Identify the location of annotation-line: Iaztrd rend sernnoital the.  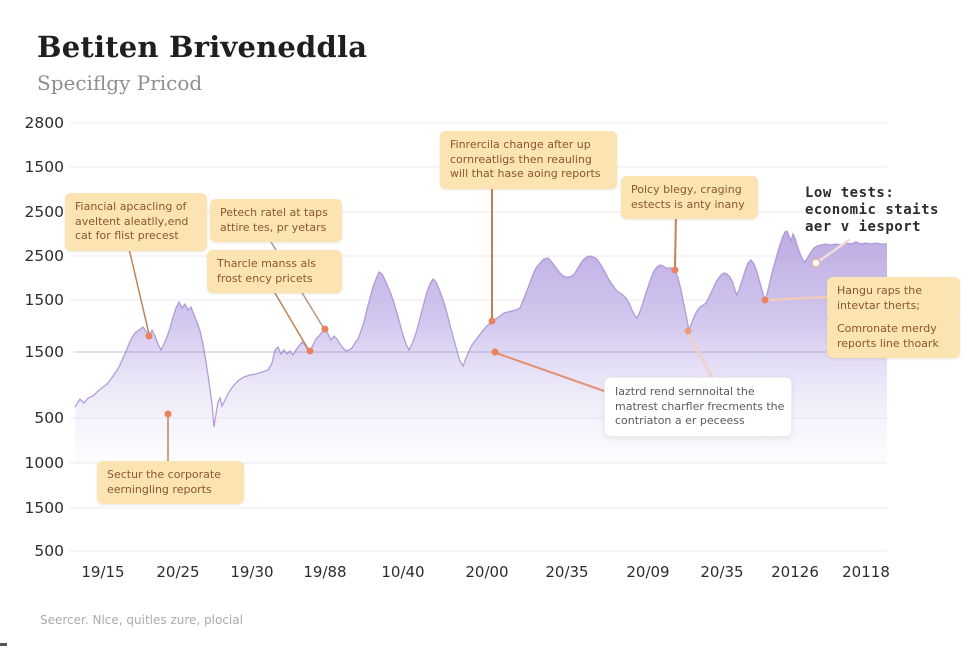
(685, 391).